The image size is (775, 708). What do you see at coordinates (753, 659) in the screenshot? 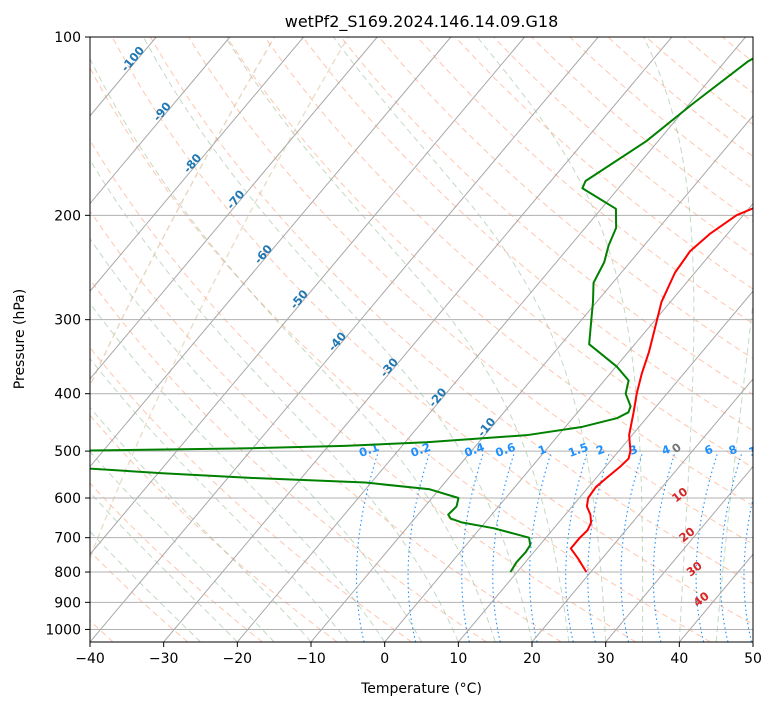
I see `x-tick-label: 50` at bounding box center [753, 659].